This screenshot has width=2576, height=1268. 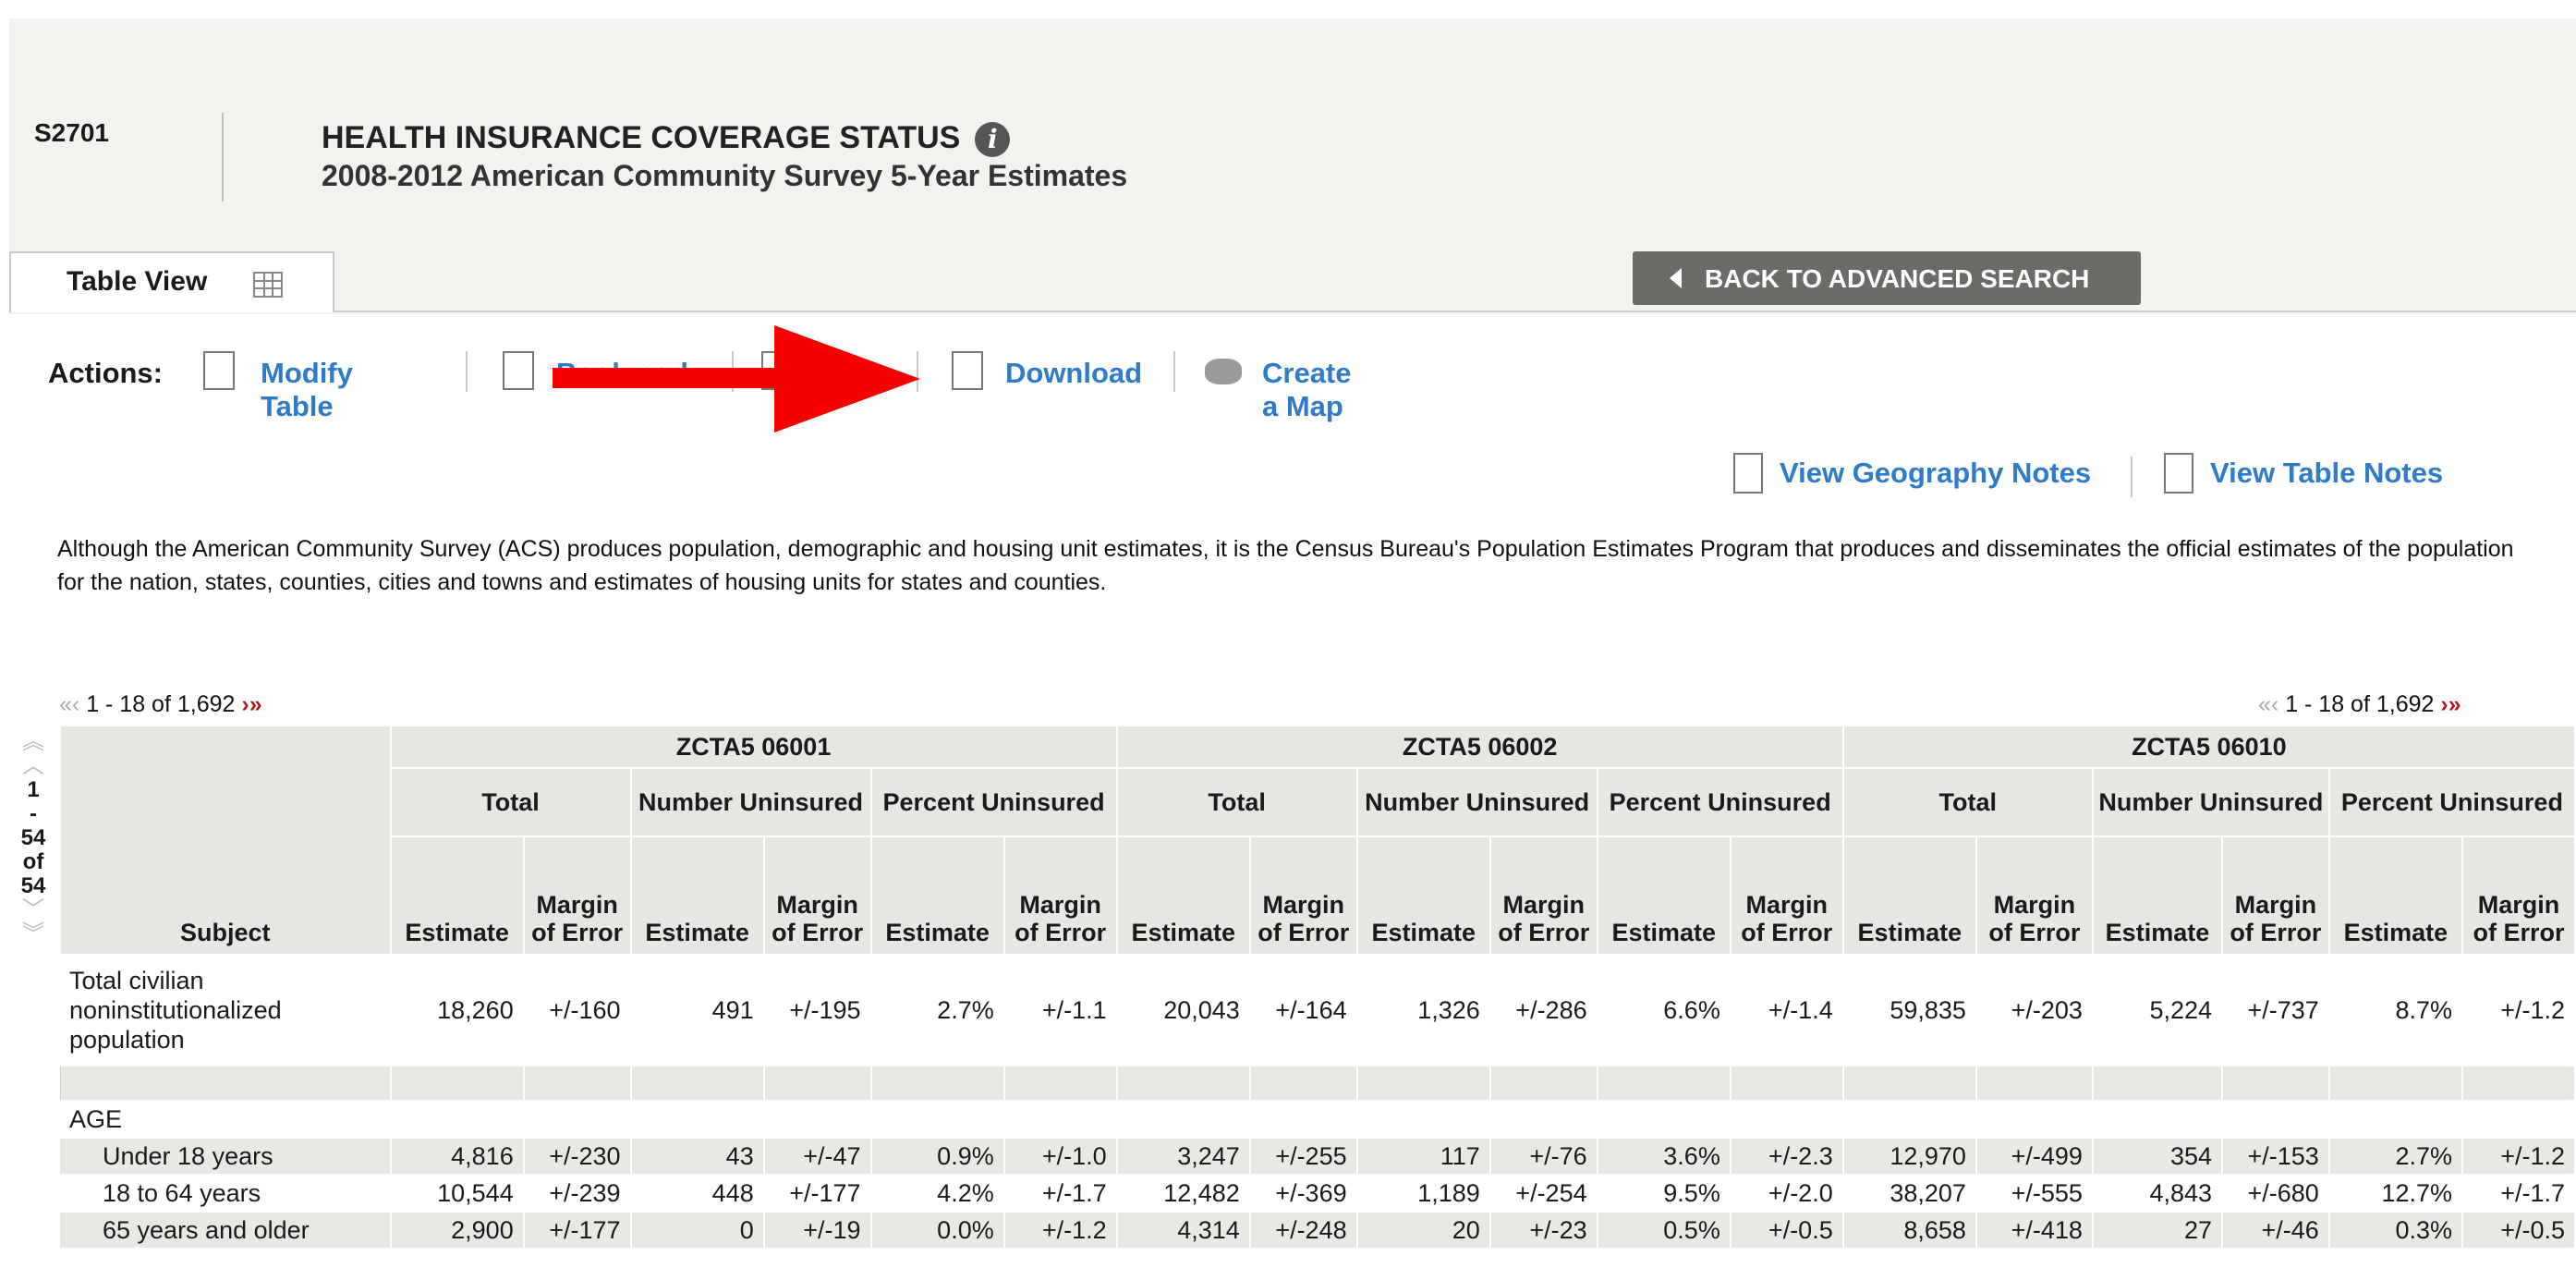 What do you see at coordinates (518, 370) in the screenshot?
I see `bookmark-icon` at bounding box center [518, 370].